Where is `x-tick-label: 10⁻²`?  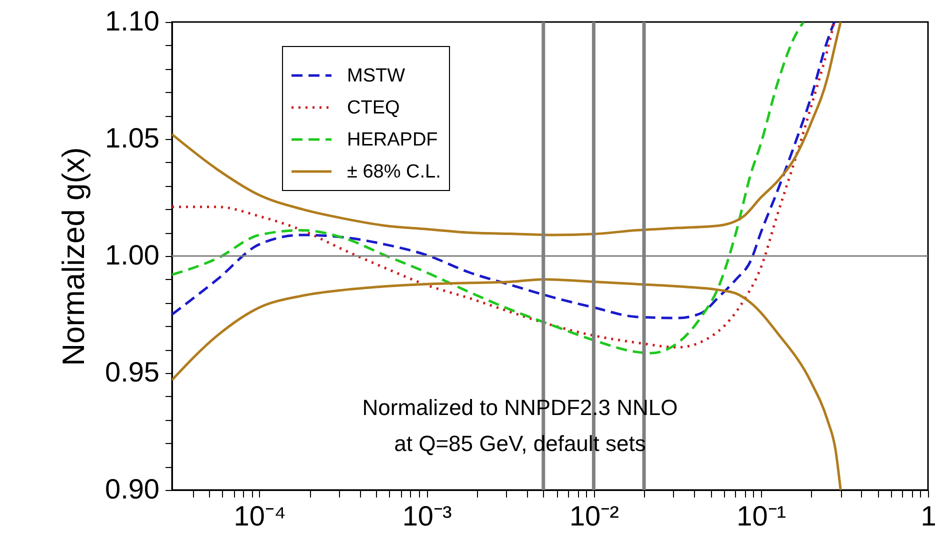
x-tick-label: 10⁻² is located at coordinates (594, 516).